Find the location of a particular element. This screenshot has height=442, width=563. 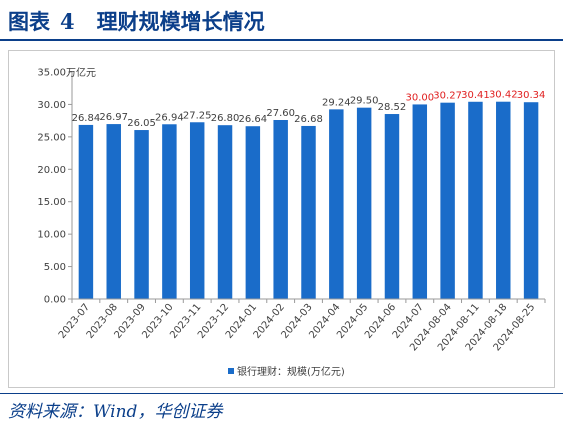

bar-value-label: 30.42 is located at coordinates (503, 95).